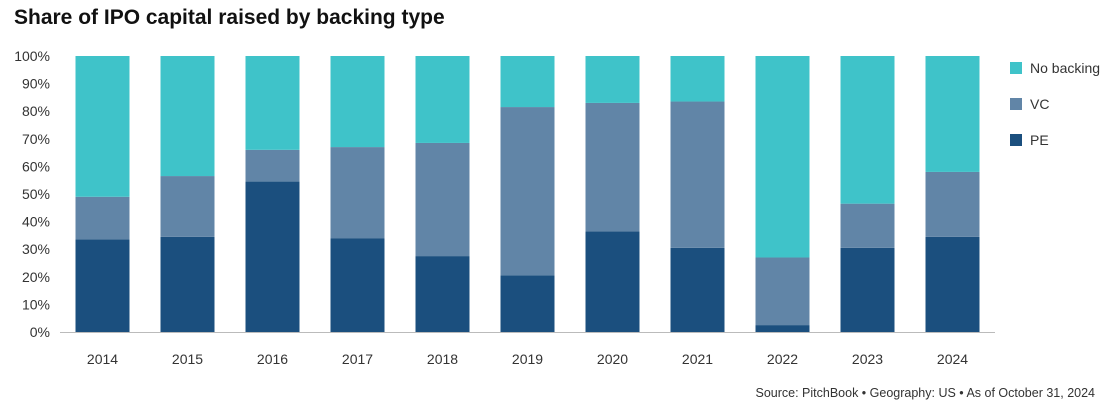  What do you see at coordinates (357, 102) in the screenshot?
I see `bar-no-backing-2017` at bounding box center [357, 102].